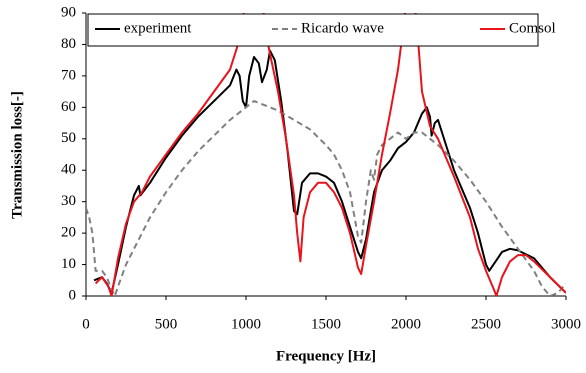 Image resolution: width=586 pixels, height=373 pixels. What do you see at coordinates (342, 28) in the screenshot?
I see `legend-label: Ricardo wave` at bounding box center [342, 28].